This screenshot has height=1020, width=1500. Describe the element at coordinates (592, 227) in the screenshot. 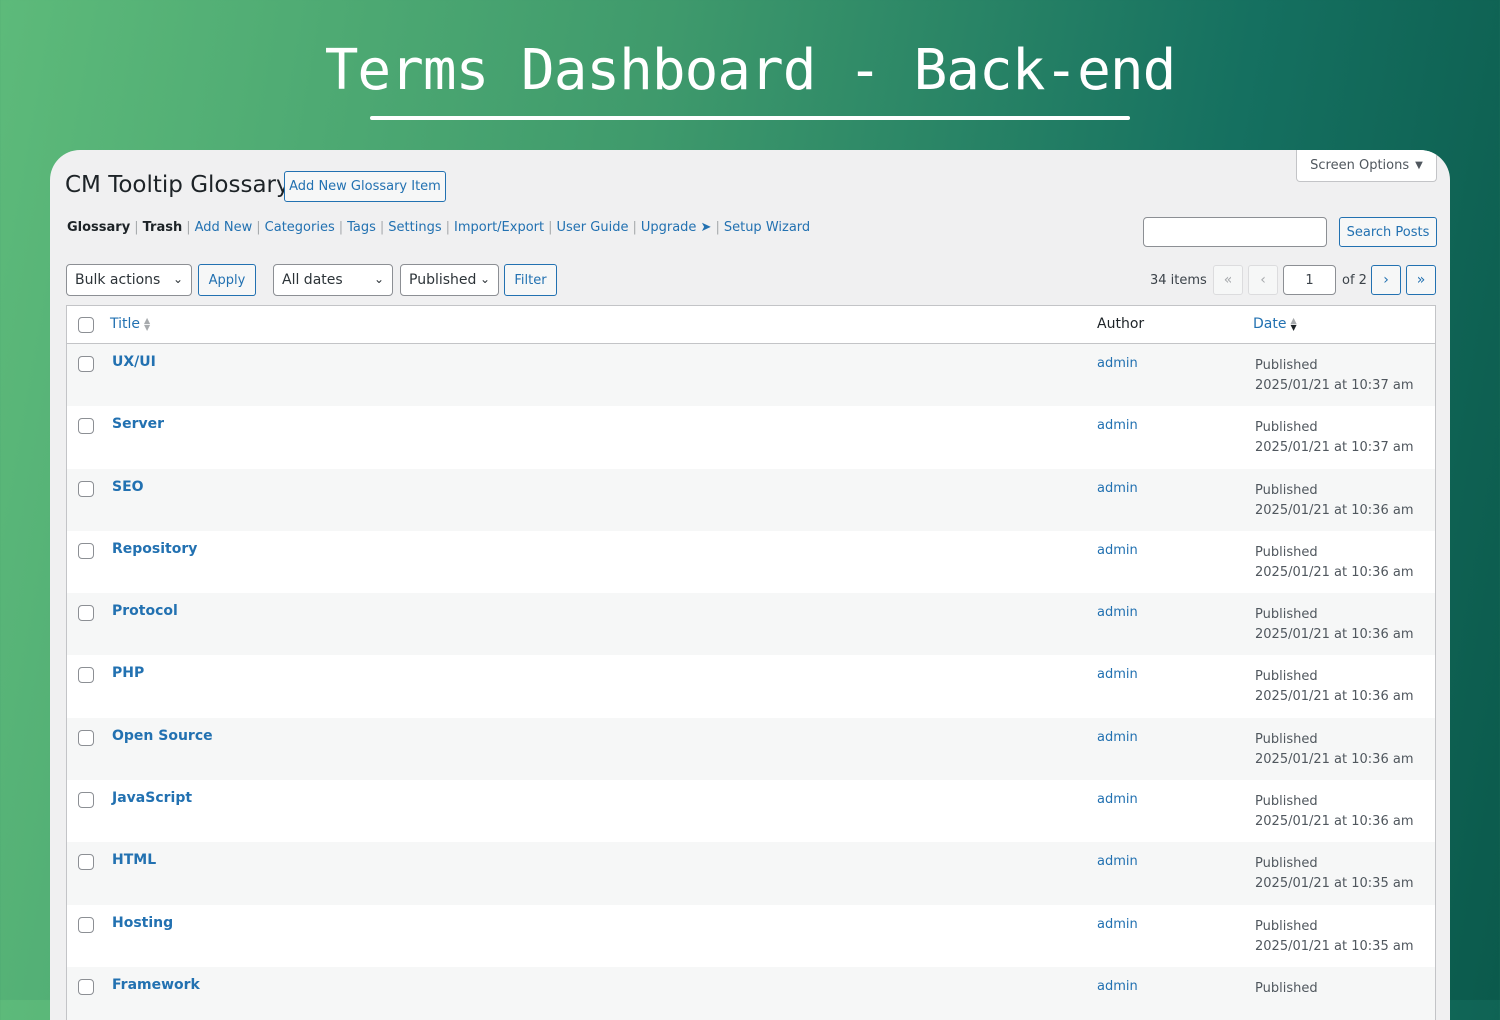

I see `nav-link-user-guide: User Guide` at that location.